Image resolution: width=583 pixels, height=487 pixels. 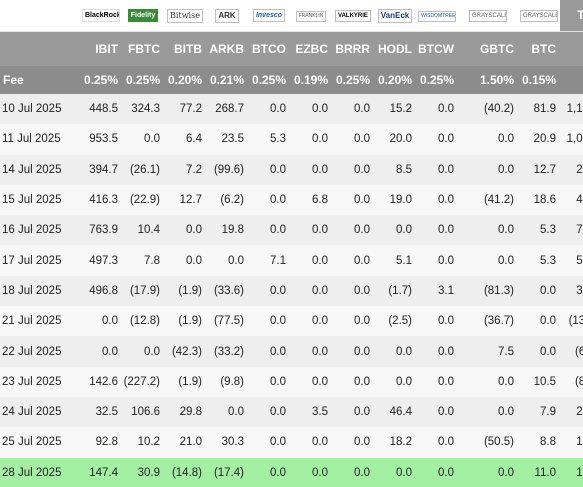 What do you see at coordinates (395, 200) in the screenshot?
I see `flow-cell: 19.0` at bounding box center [395, 200].